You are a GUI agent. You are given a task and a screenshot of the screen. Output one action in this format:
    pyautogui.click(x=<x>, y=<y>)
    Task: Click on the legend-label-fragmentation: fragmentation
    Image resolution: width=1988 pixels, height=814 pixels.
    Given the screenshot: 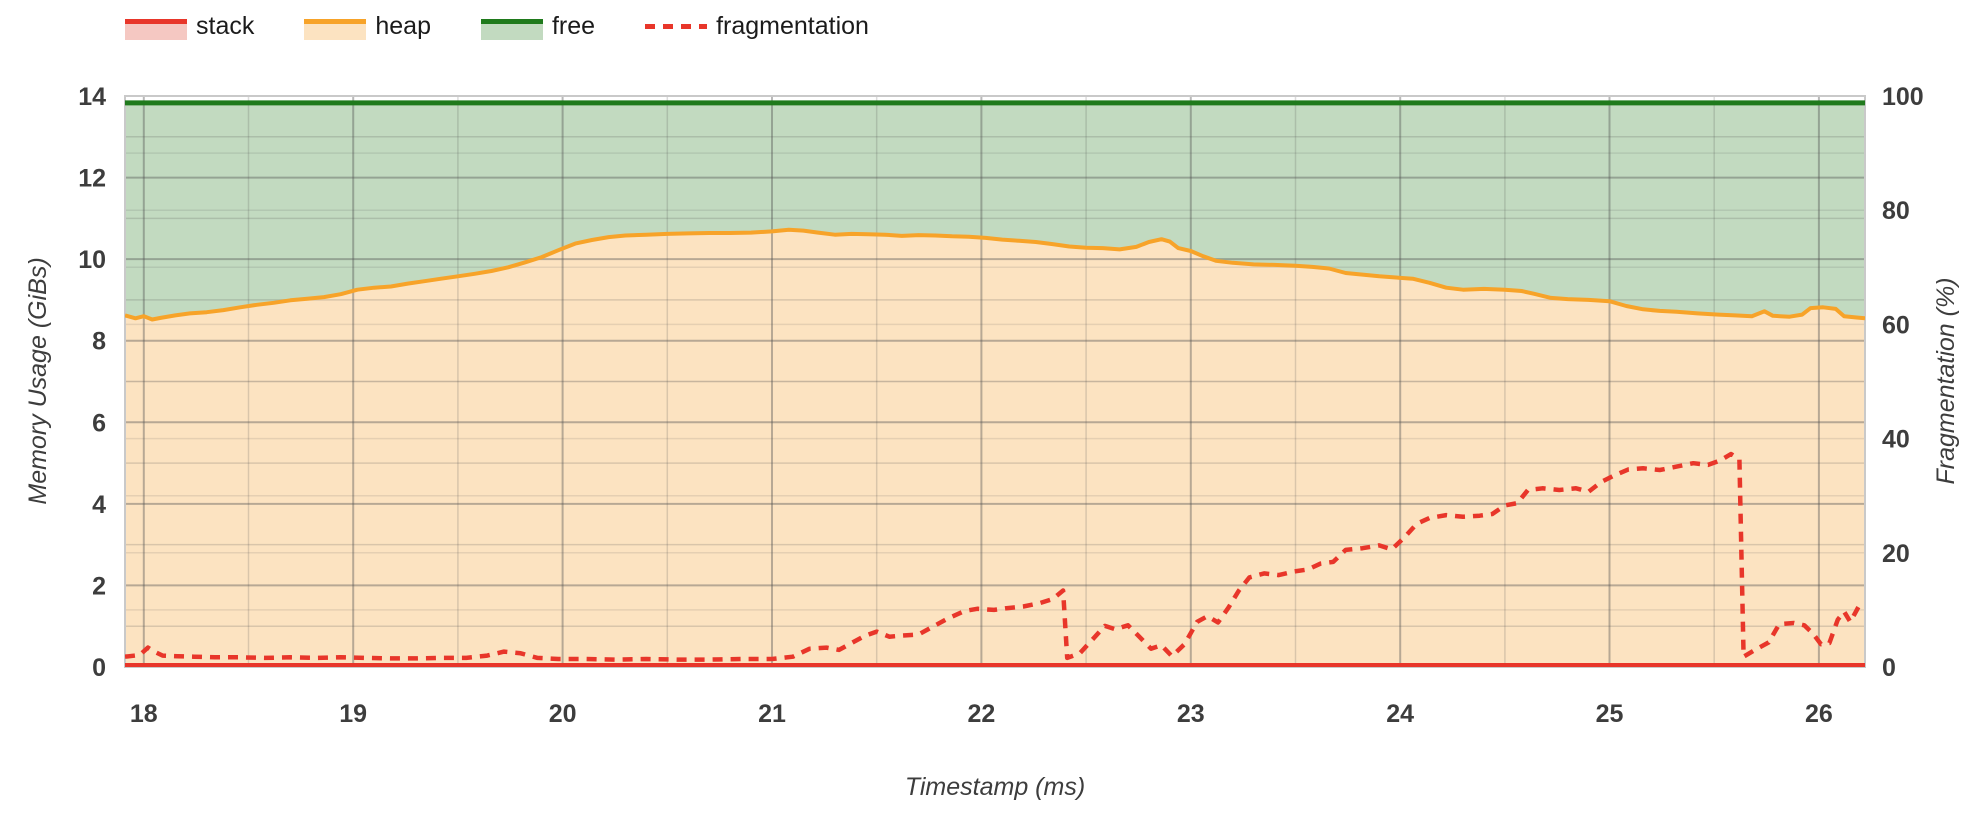 What is the action you would take?
    pyautogui.click(x=792, y=26)
    